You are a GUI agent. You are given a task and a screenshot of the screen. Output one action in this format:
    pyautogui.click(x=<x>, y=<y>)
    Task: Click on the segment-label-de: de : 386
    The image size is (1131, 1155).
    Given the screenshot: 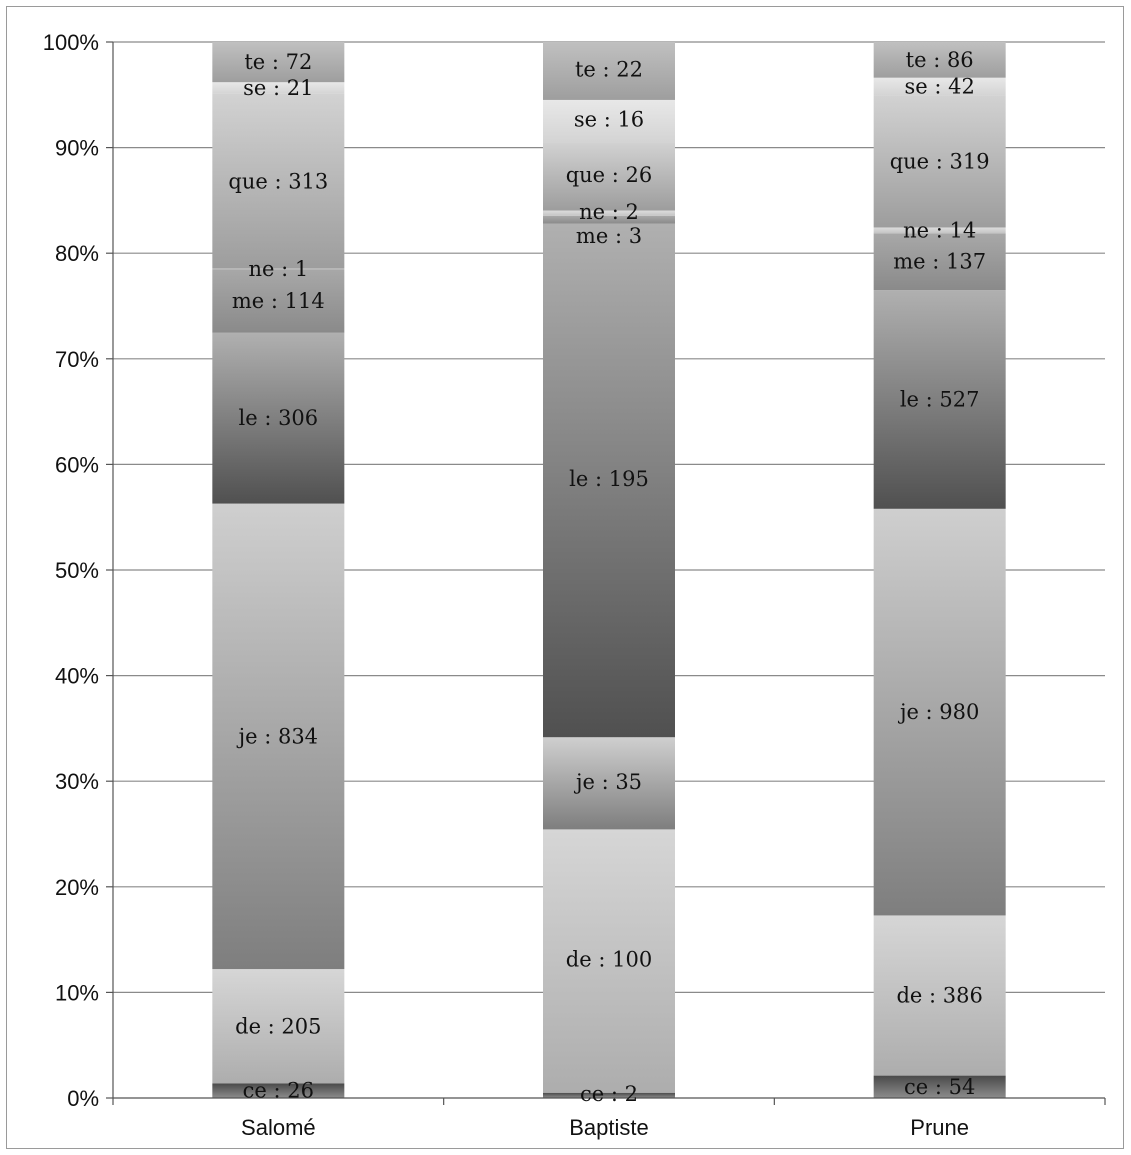 What is the action you would take?
    pyautogui.click(x=939, y=996)
    